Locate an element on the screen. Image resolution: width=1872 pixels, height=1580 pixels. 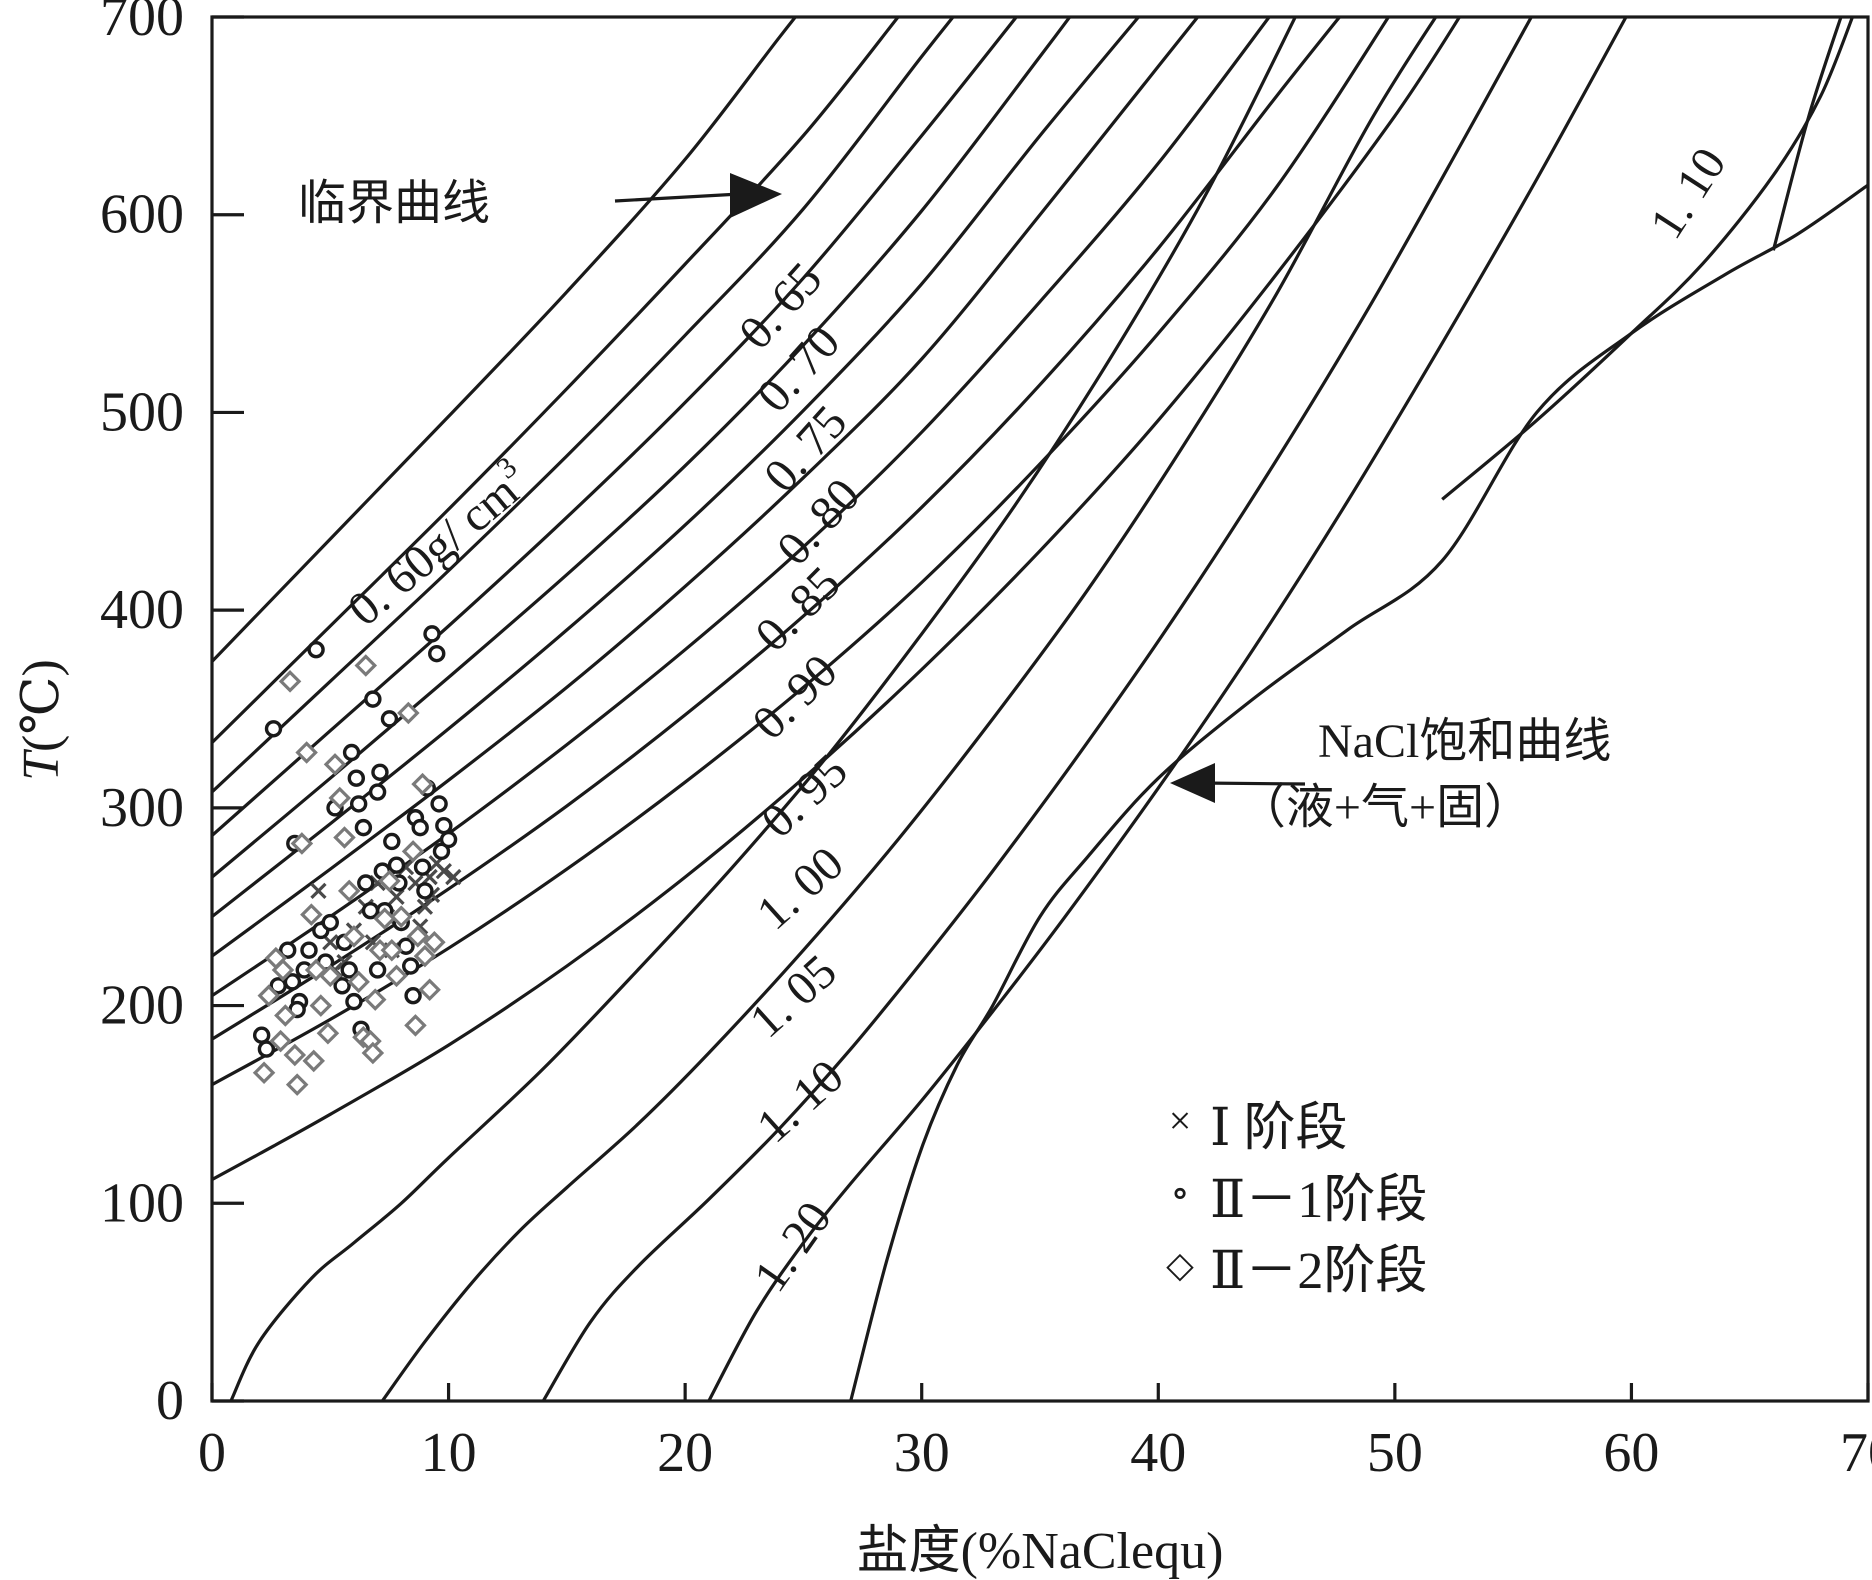
nacl-curve-label-line1: NaCl饱和曲线 is located at coordinates (1464, 741).